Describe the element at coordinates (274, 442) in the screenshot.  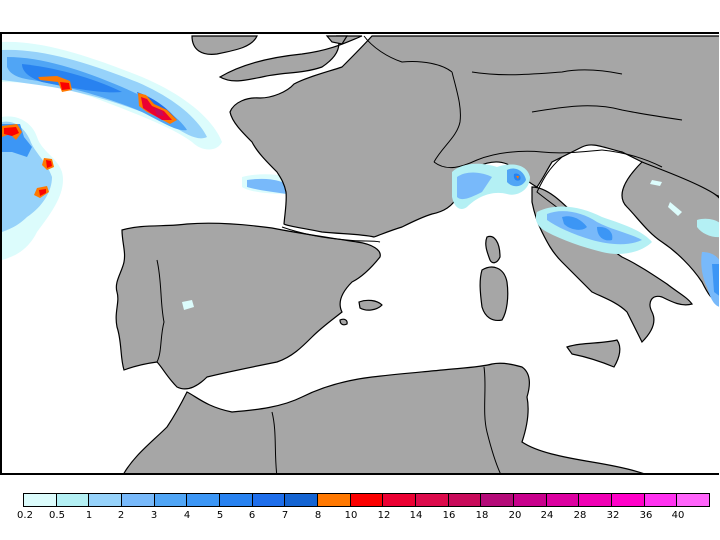
I see `border-morocco-algeria` at that location.